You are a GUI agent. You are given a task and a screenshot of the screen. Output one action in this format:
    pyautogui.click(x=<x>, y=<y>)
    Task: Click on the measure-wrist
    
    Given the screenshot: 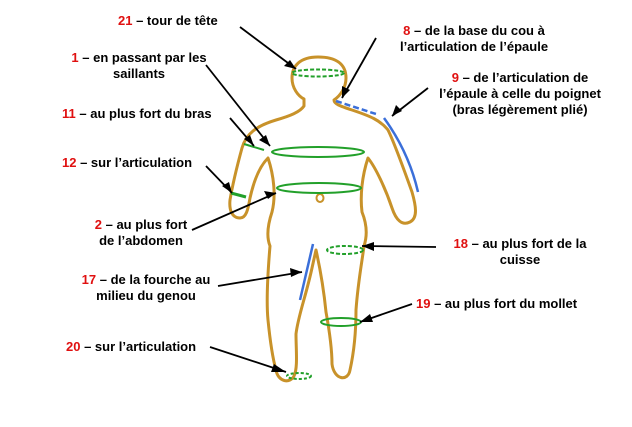 What is the action you would take?
    pyautogui.click(x=238, y=195)
    